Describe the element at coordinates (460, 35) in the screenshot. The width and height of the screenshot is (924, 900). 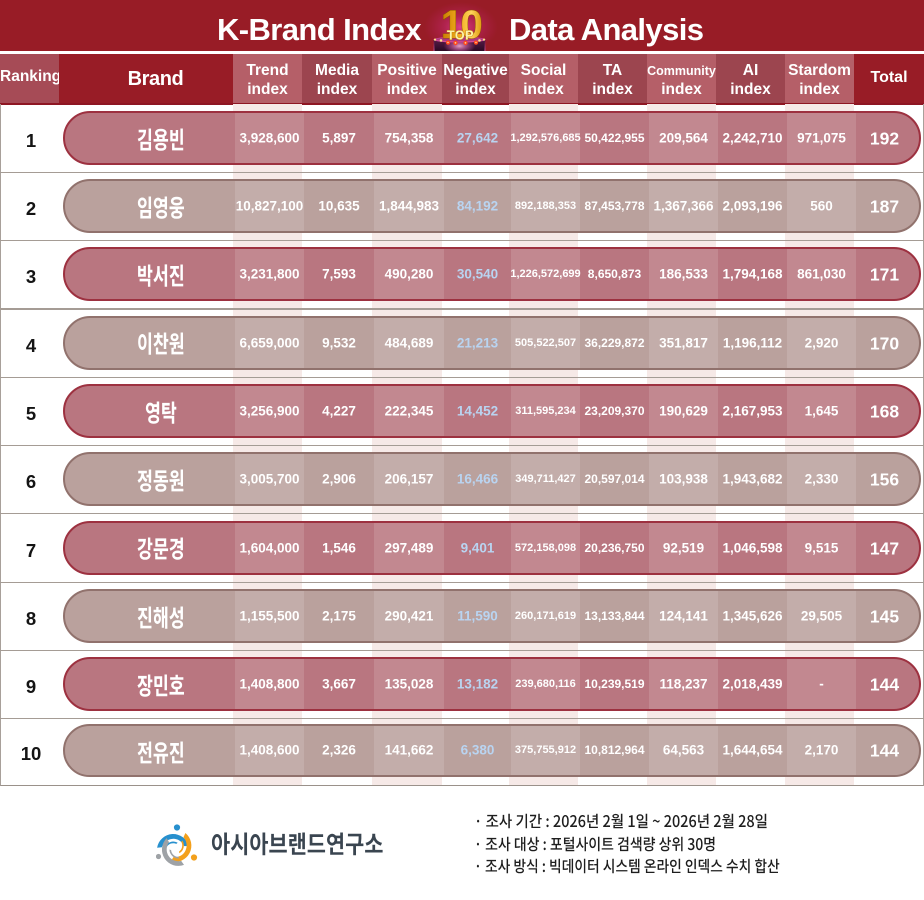
I see `svg-text: TOP` at that location.